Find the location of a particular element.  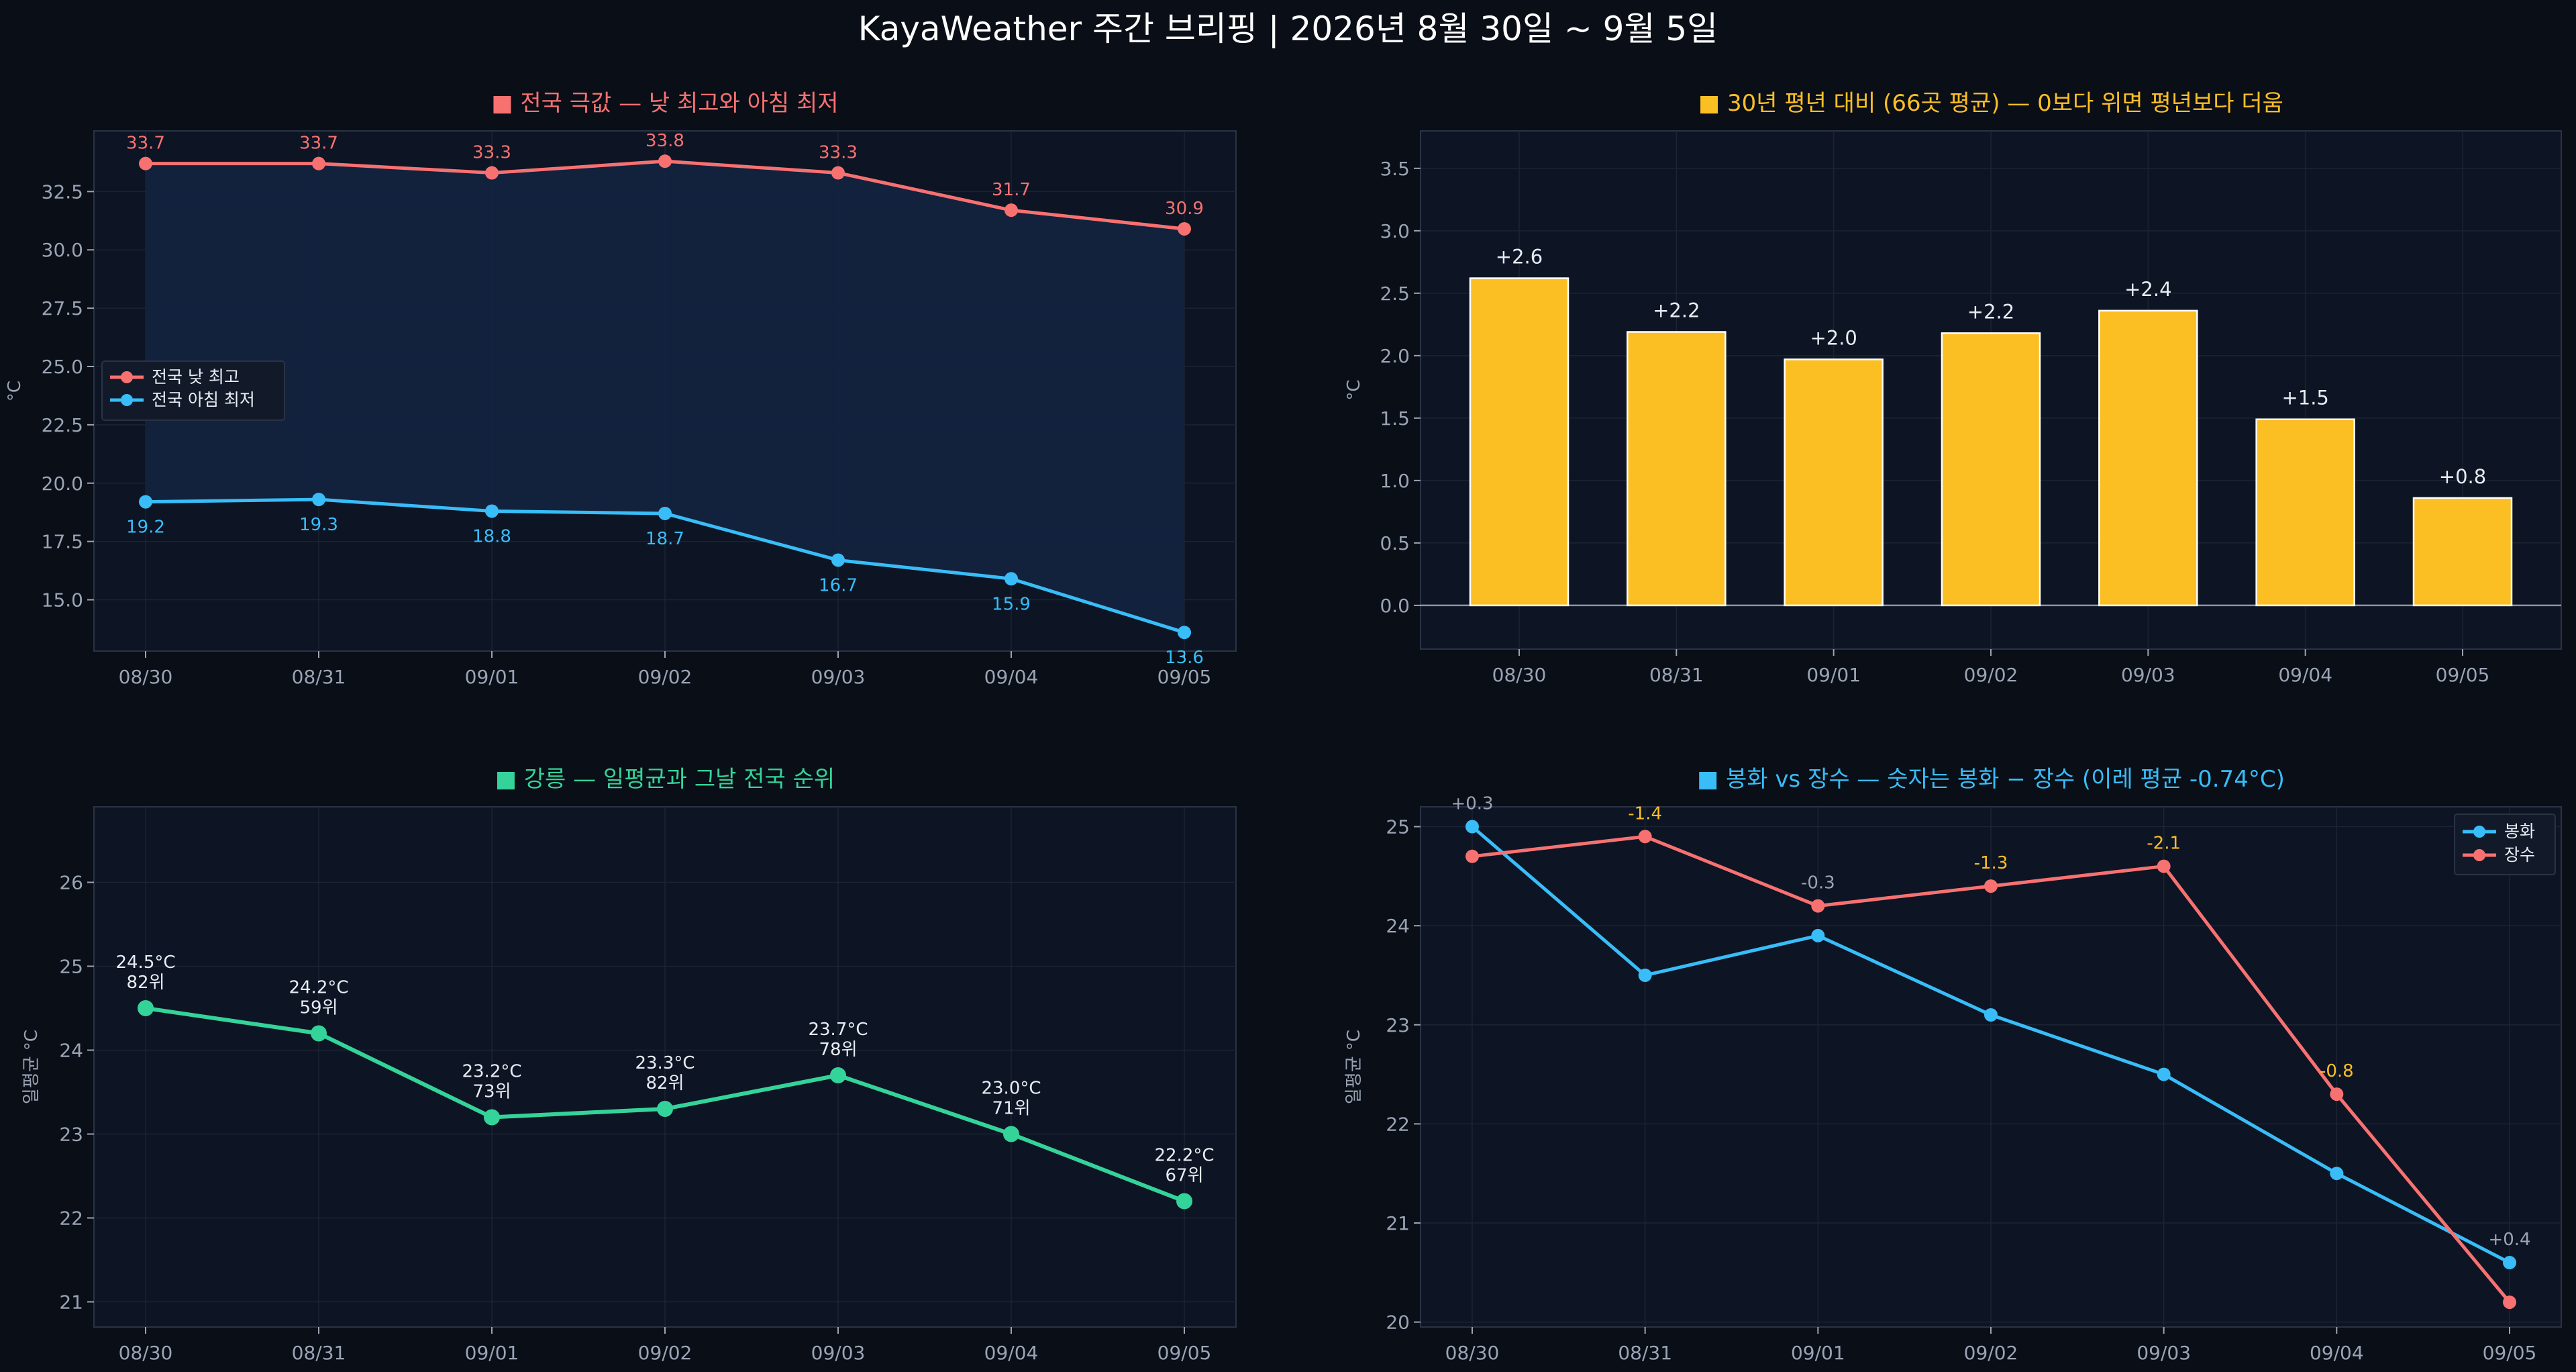

difference-label: +0.3 is located at coordinates (1472, 804).